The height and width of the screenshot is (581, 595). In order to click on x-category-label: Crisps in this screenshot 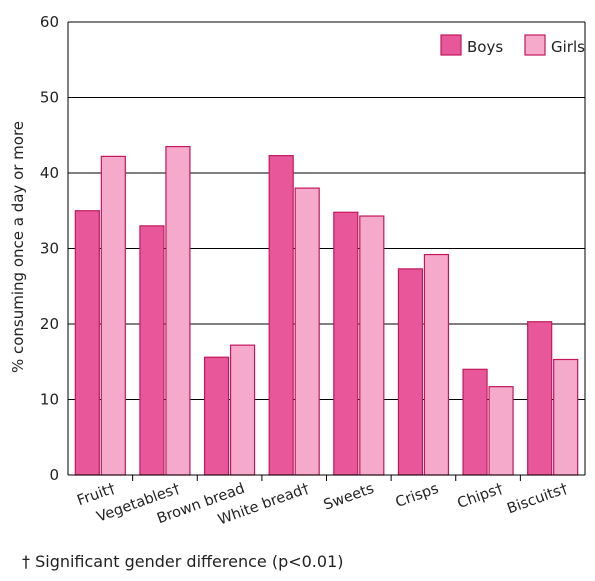, I will do `click(417, 496)`.